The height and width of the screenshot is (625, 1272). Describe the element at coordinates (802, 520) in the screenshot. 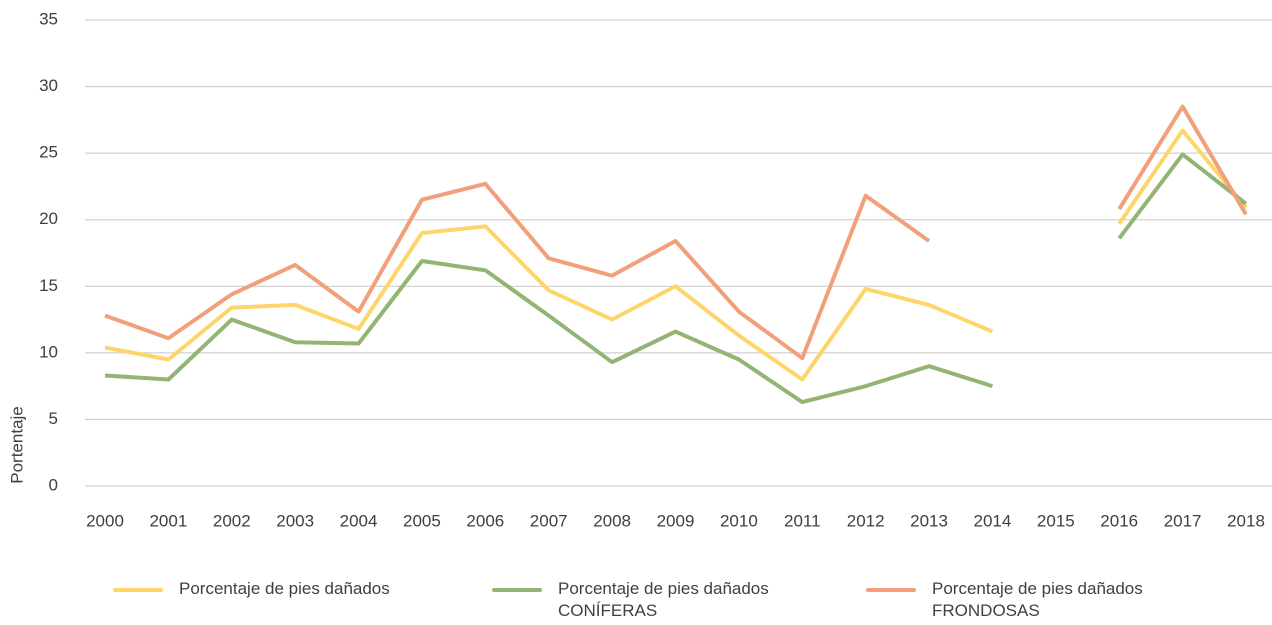

I see `x-tick-label: 2011` at that location.